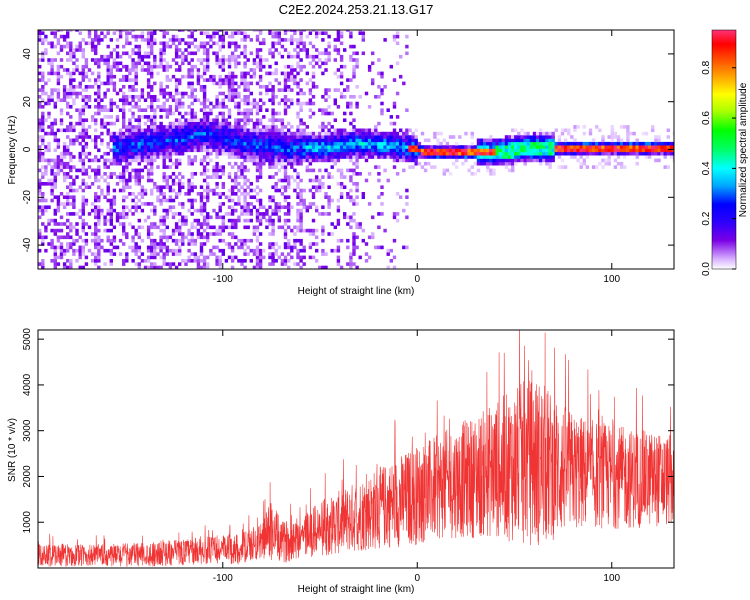 This screenshot has width=750, height=600. What do you see at coordinates (356, 9) in the screenshot?
I see `figure-title: C2E2.2024.253.21.13.G17` at bounding box center [356, 9].